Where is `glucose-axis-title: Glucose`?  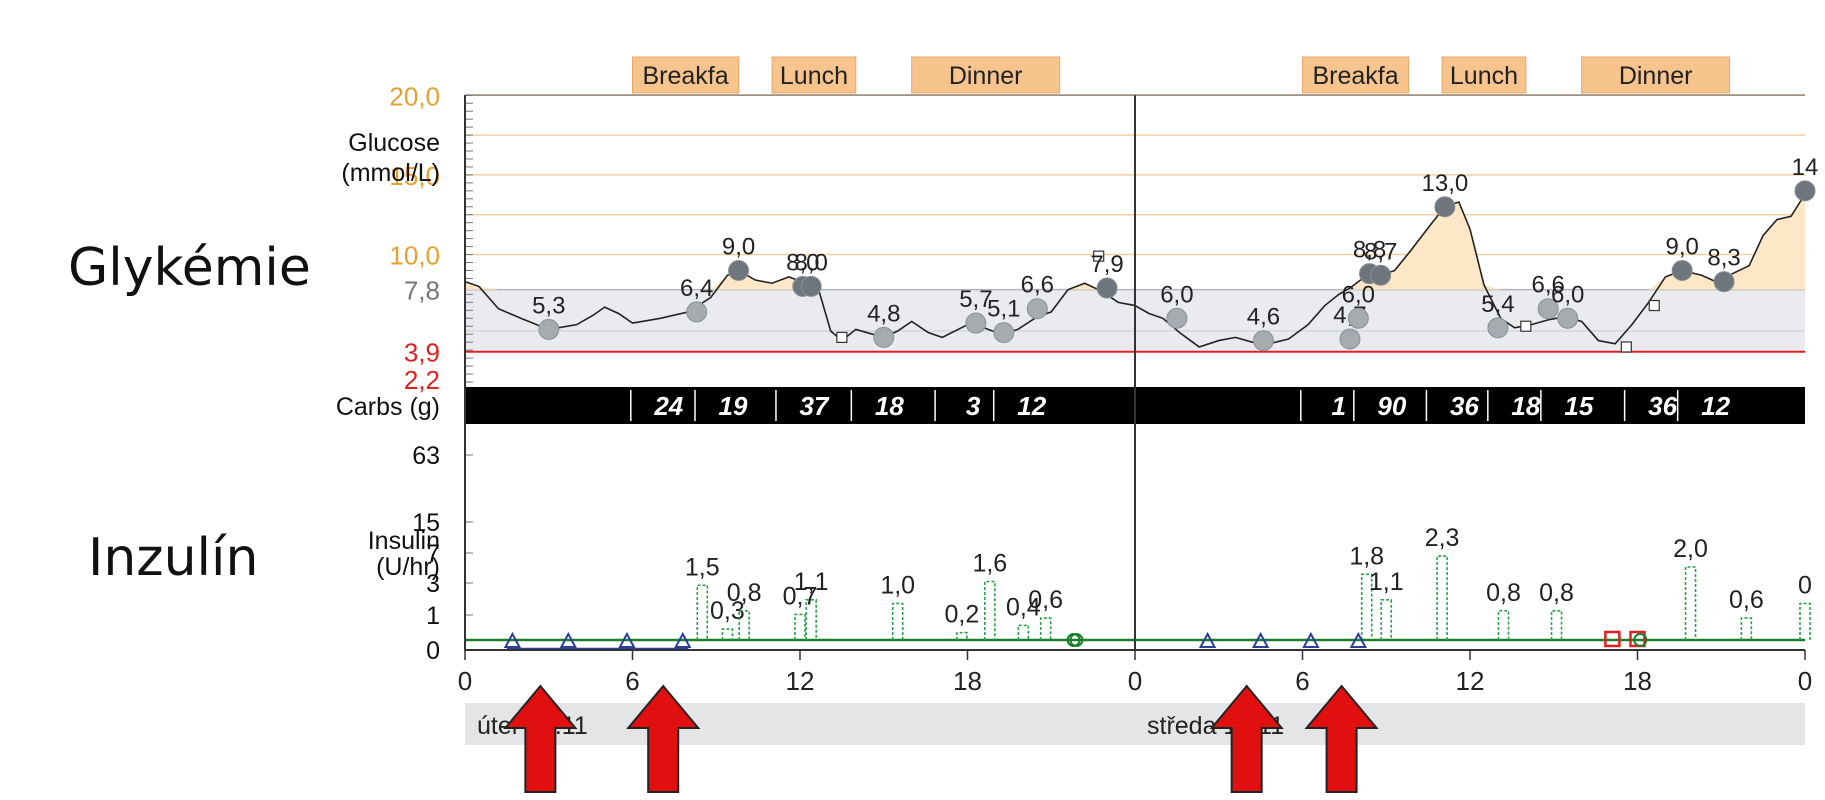 glucose-axis-title: Glucose is located at coordinates (394, 143).